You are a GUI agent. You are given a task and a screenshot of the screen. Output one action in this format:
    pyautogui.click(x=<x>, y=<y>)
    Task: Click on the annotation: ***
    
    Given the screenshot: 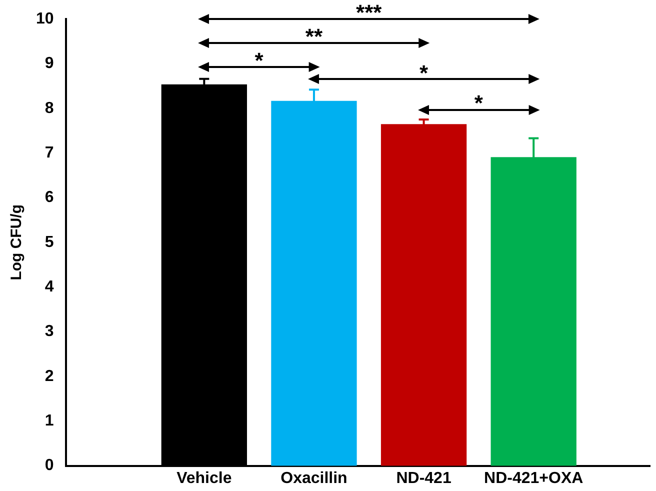 What is the action you would take?
    pyautogui.click(x=369, y=12)
    